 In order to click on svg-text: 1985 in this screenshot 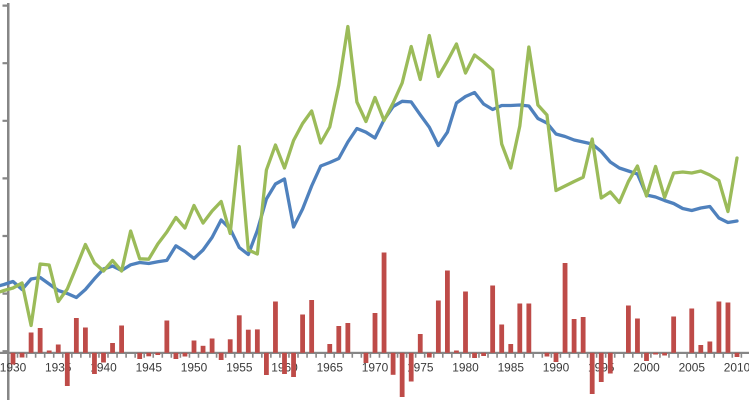, I will do `click(511, 368)`.